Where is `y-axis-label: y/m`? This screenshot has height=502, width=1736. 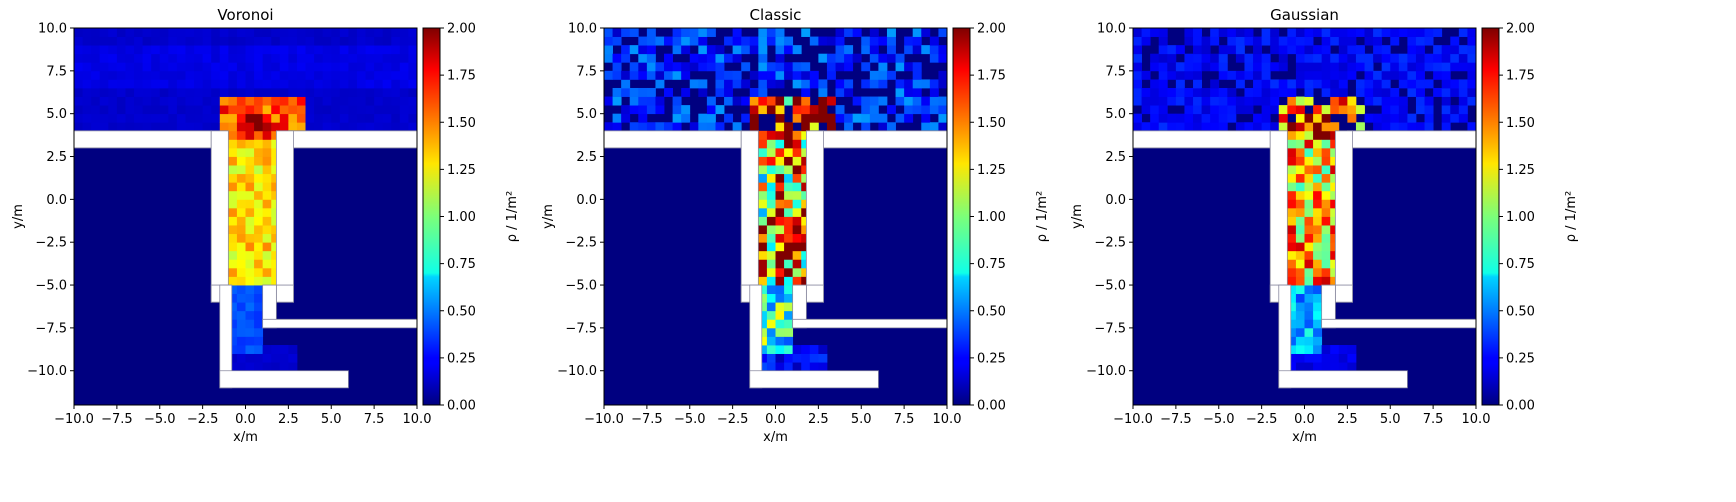
y-axis-label: y/m is located at coordinates (18, 216).